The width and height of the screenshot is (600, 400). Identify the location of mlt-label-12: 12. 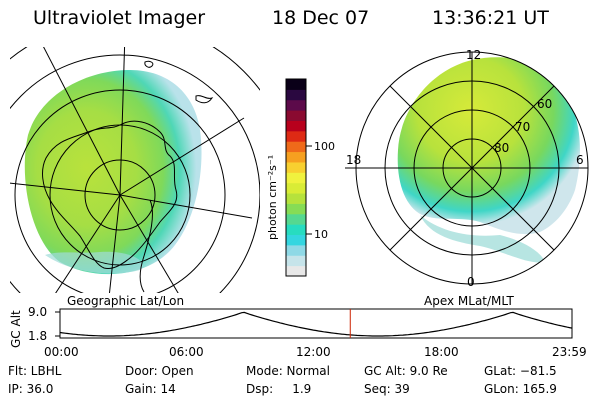
(473, 55).